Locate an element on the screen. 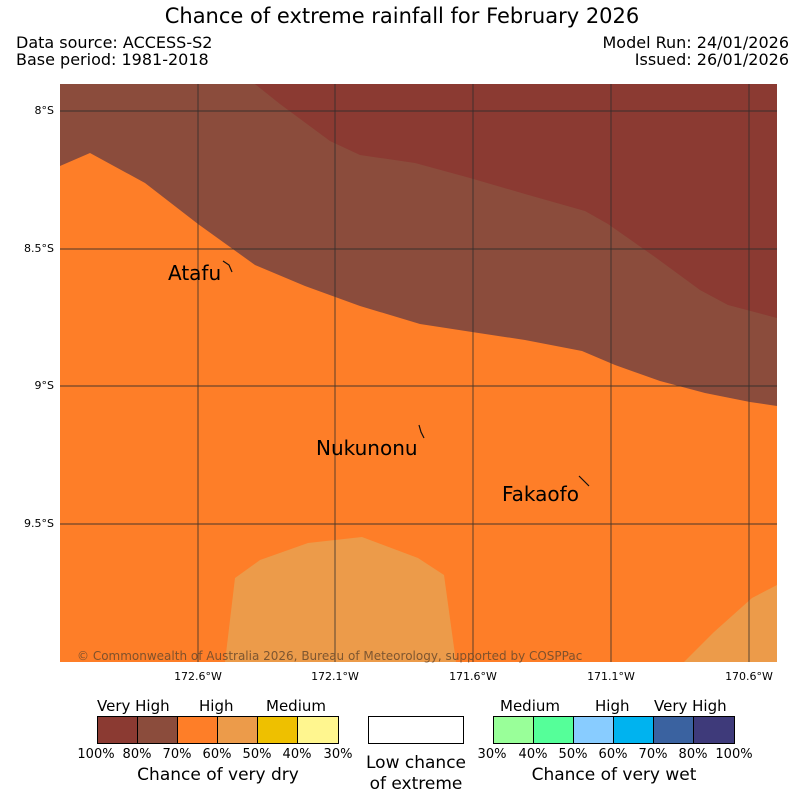  data-source-text: Data source: ACCESS-S2 is located at coordinates (114, 42).